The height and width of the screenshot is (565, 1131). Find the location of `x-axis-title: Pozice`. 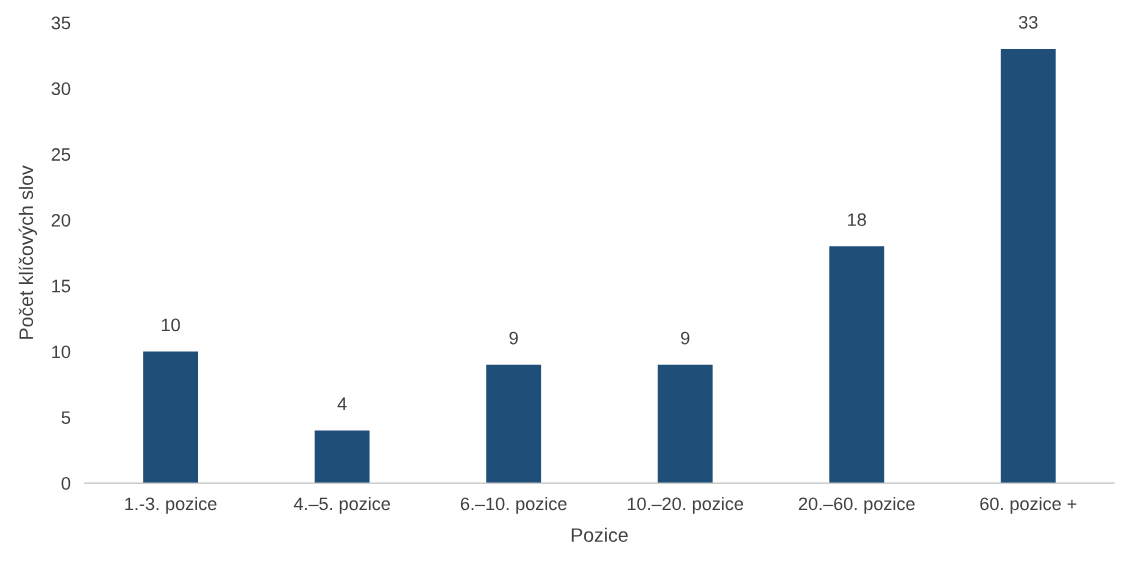

x-axis-title: Pozice is located at coordinates (599, 534).